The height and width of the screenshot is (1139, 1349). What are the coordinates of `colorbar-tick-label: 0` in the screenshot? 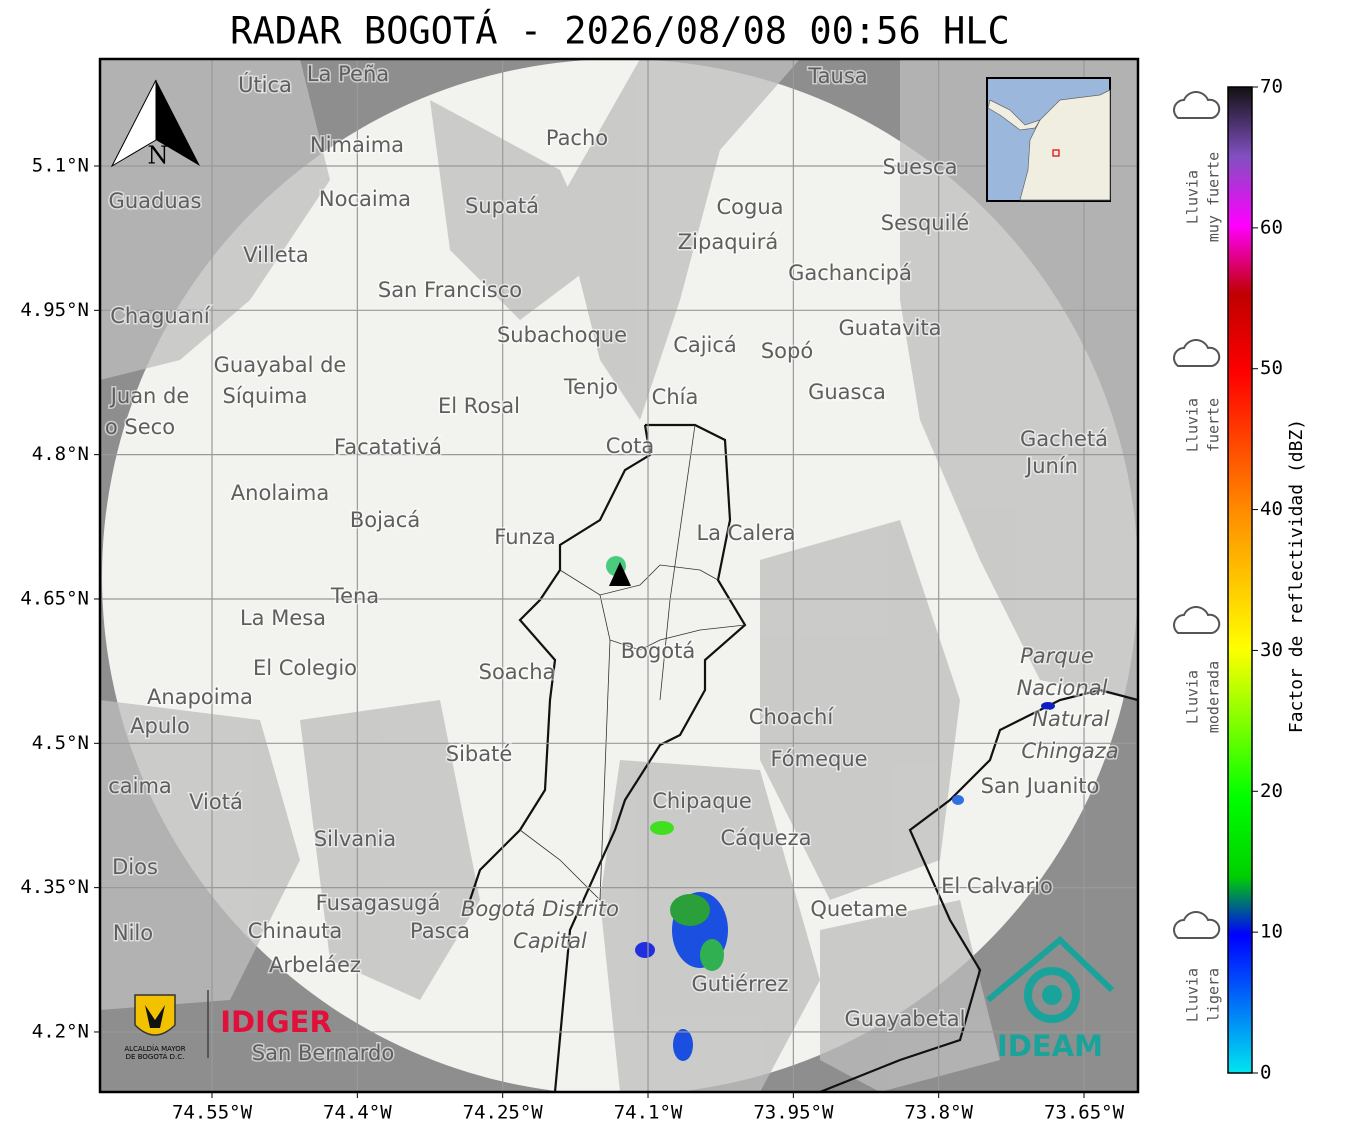 It's located at (1265, 1073).